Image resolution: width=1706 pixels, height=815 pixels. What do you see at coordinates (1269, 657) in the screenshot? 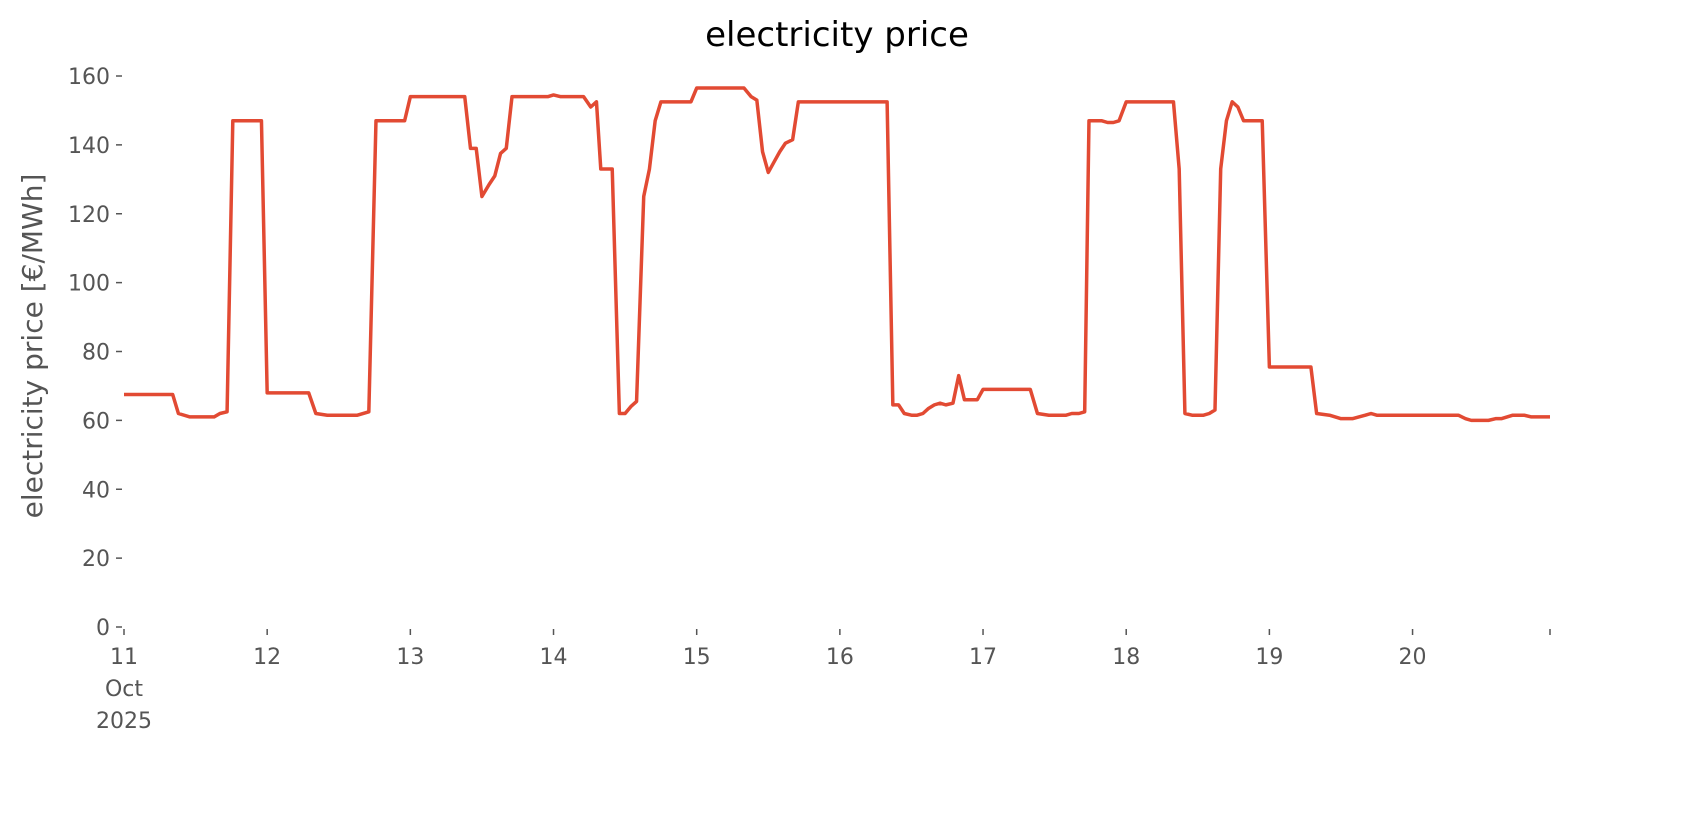
I see `x-tick-label: 19` at bounding box center [1269, 657].